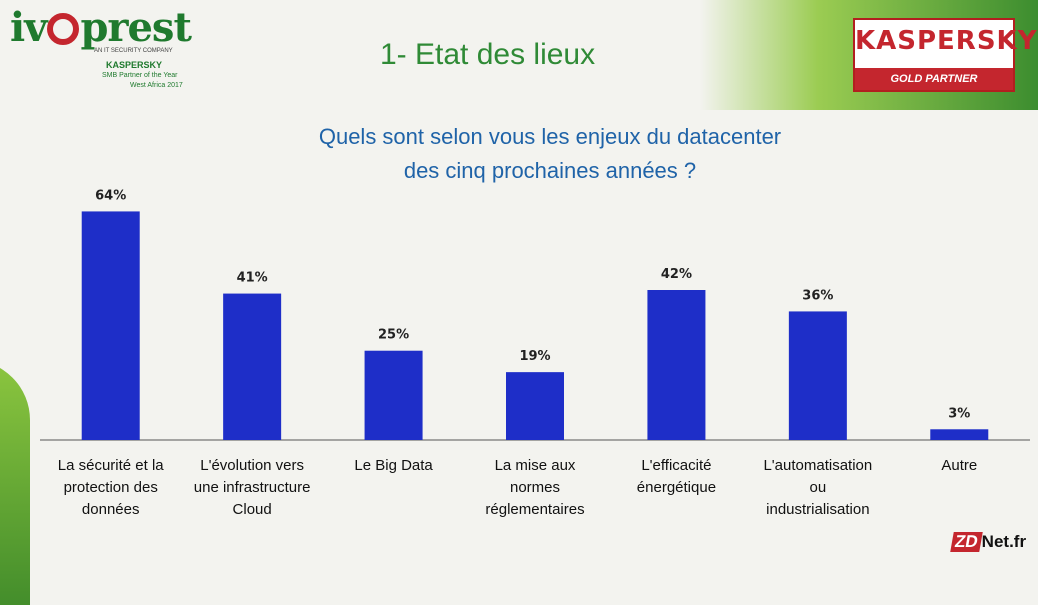 The height and width of the screenshot is (605, 1038). I want to click on category-label-3-line-2: réglementaires, so click(534, 509).